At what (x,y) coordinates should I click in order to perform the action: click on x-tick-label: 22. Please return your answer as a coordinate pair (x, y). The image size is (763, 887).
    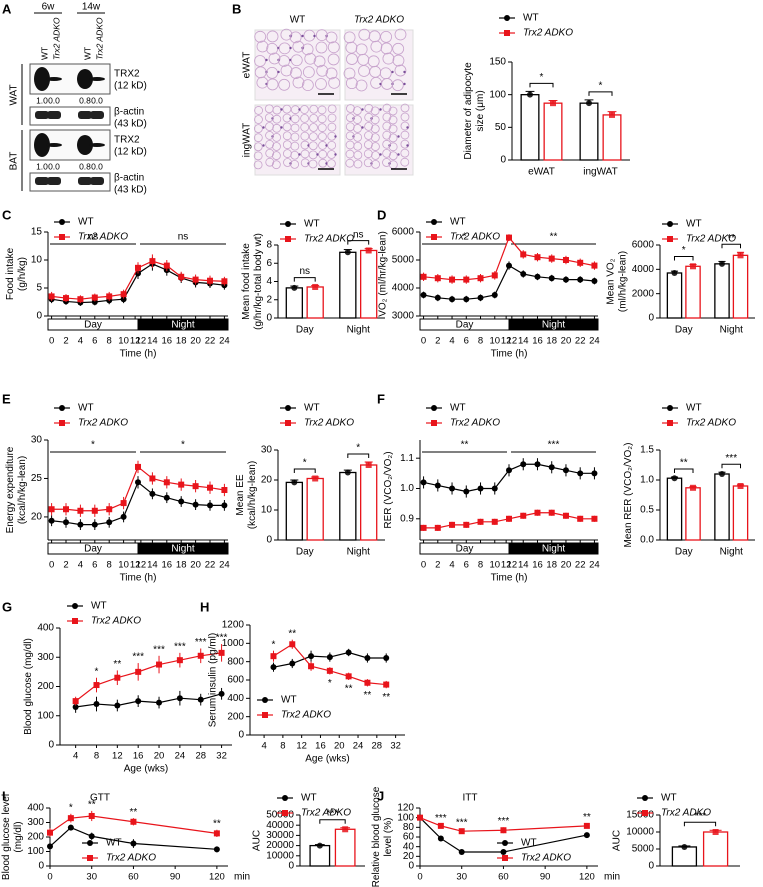
    Looking at the image, I should click on (210, 565).